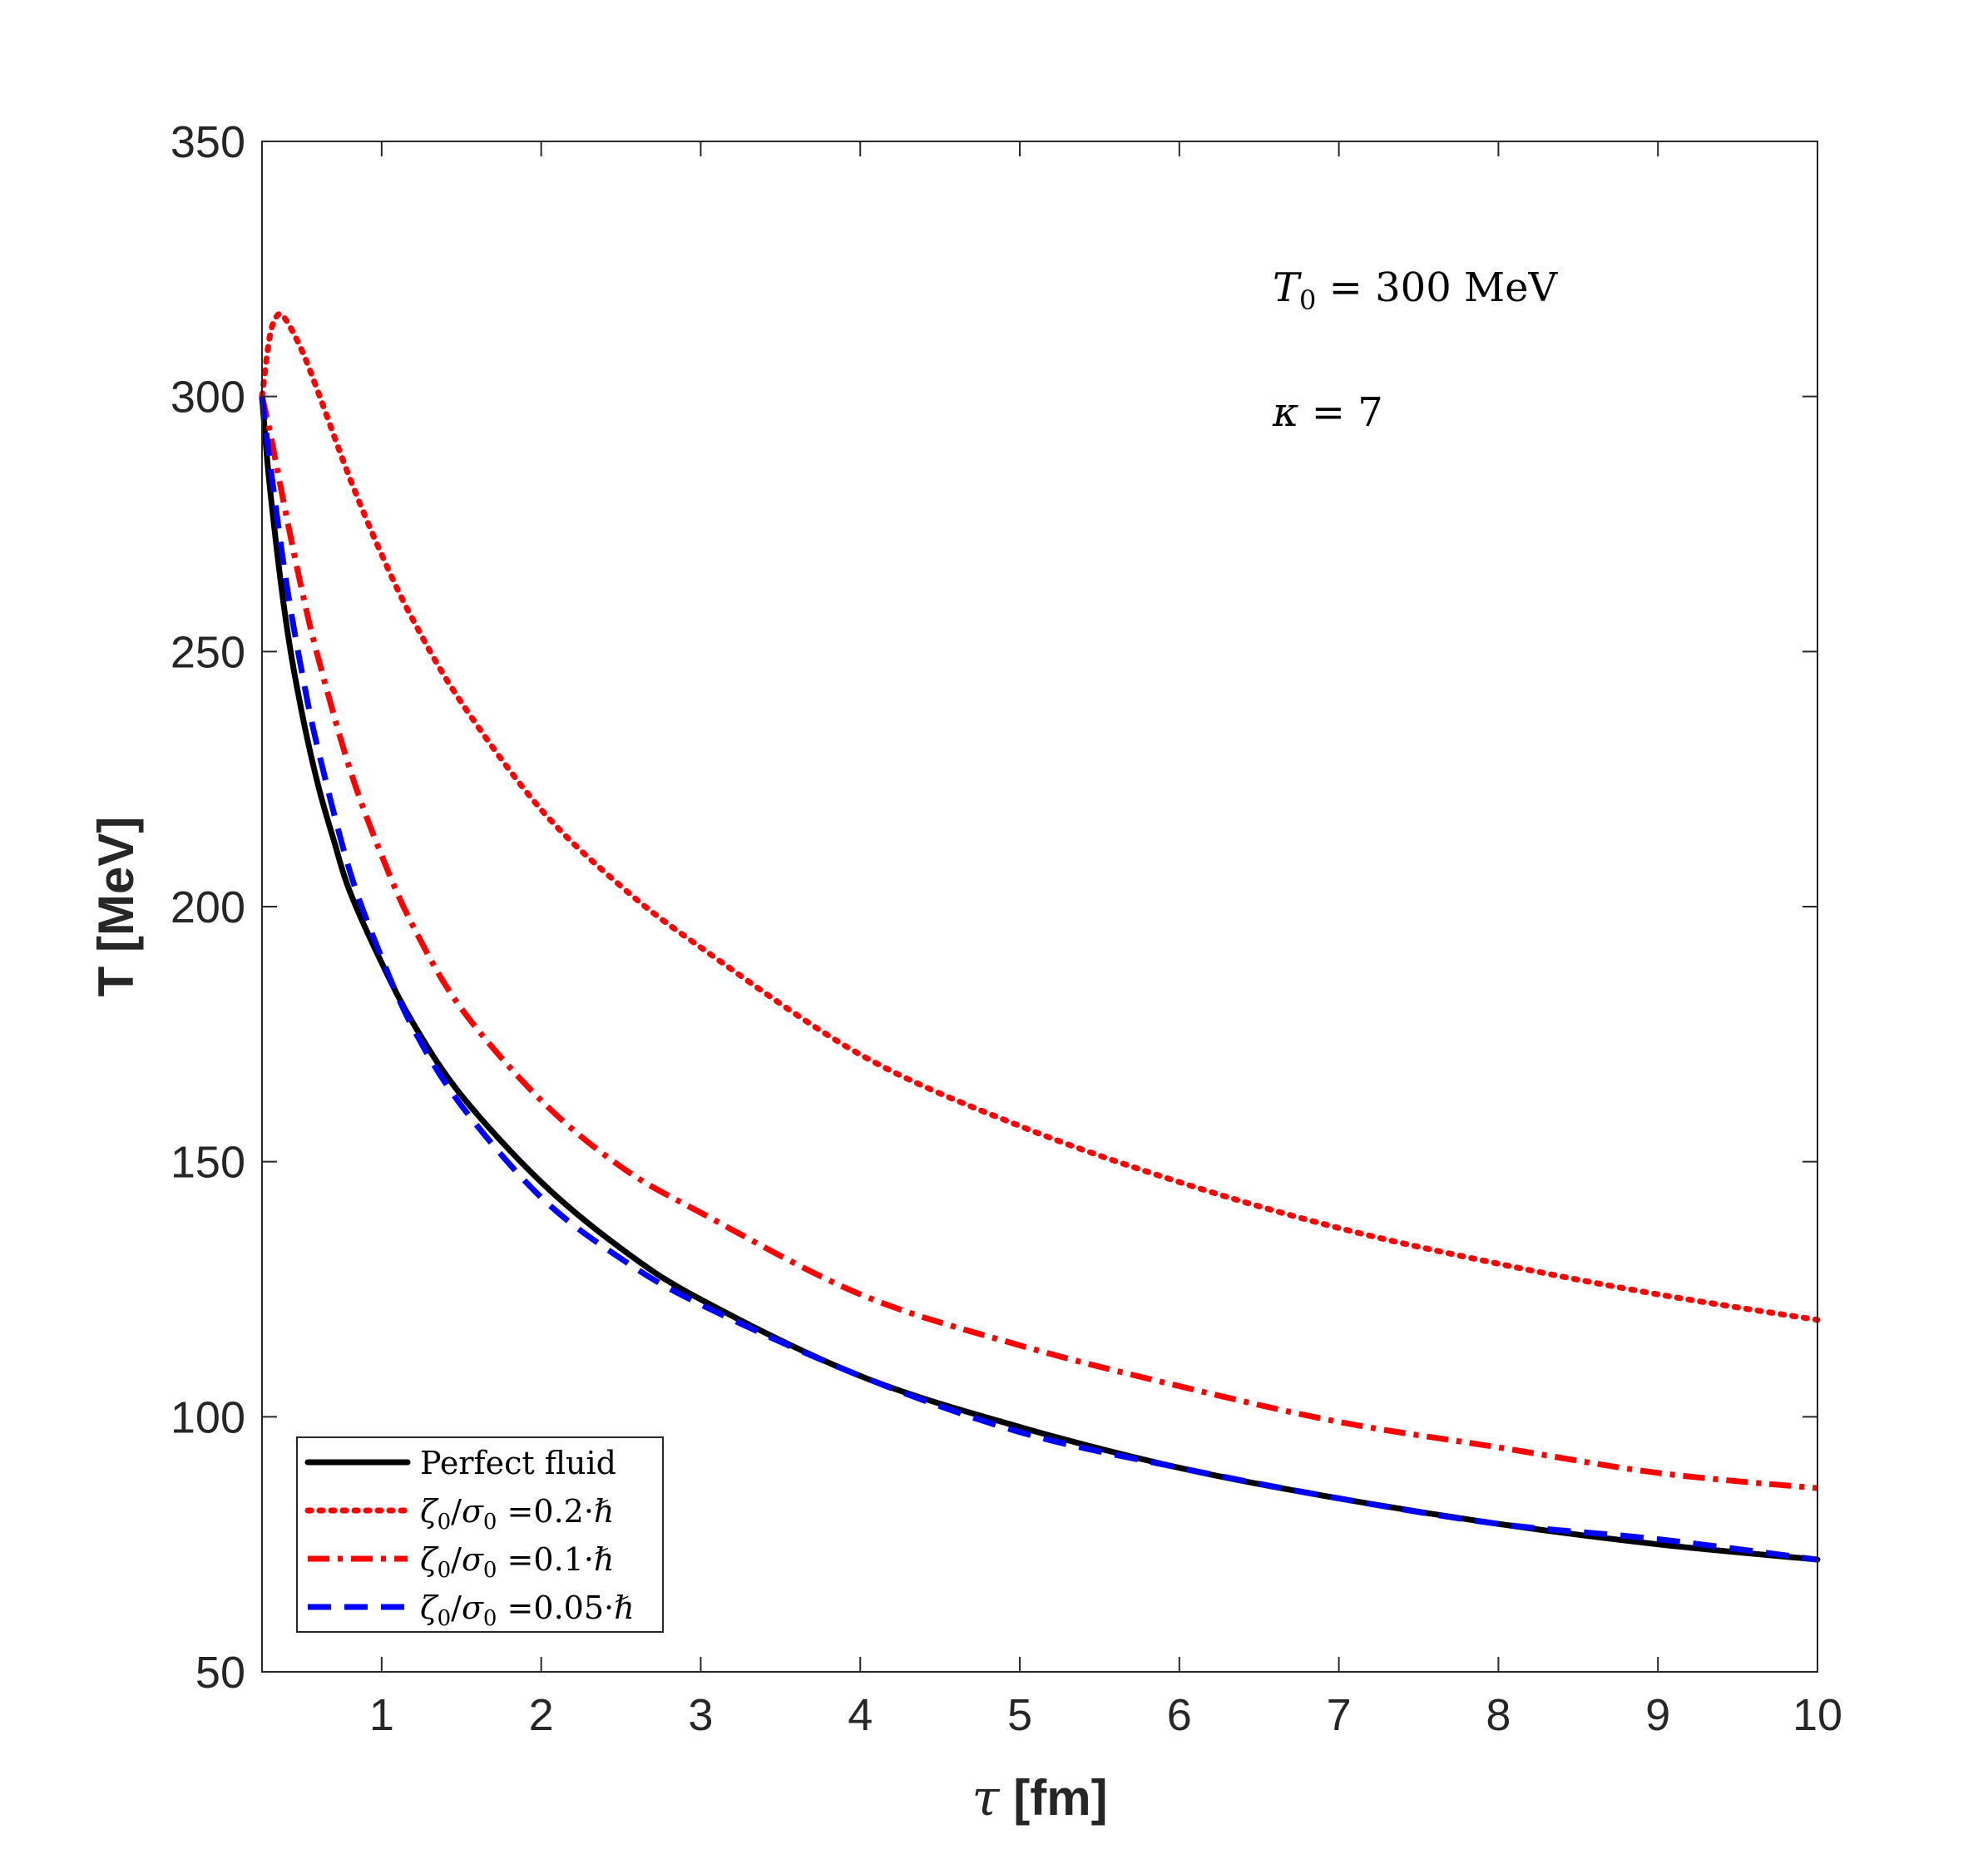 The width and height of the screenshot is (1988, 1859). Describe the element at coordinates (1287, 288) in the screenshot. I see `annotation-t0-symbol: T` at that location.